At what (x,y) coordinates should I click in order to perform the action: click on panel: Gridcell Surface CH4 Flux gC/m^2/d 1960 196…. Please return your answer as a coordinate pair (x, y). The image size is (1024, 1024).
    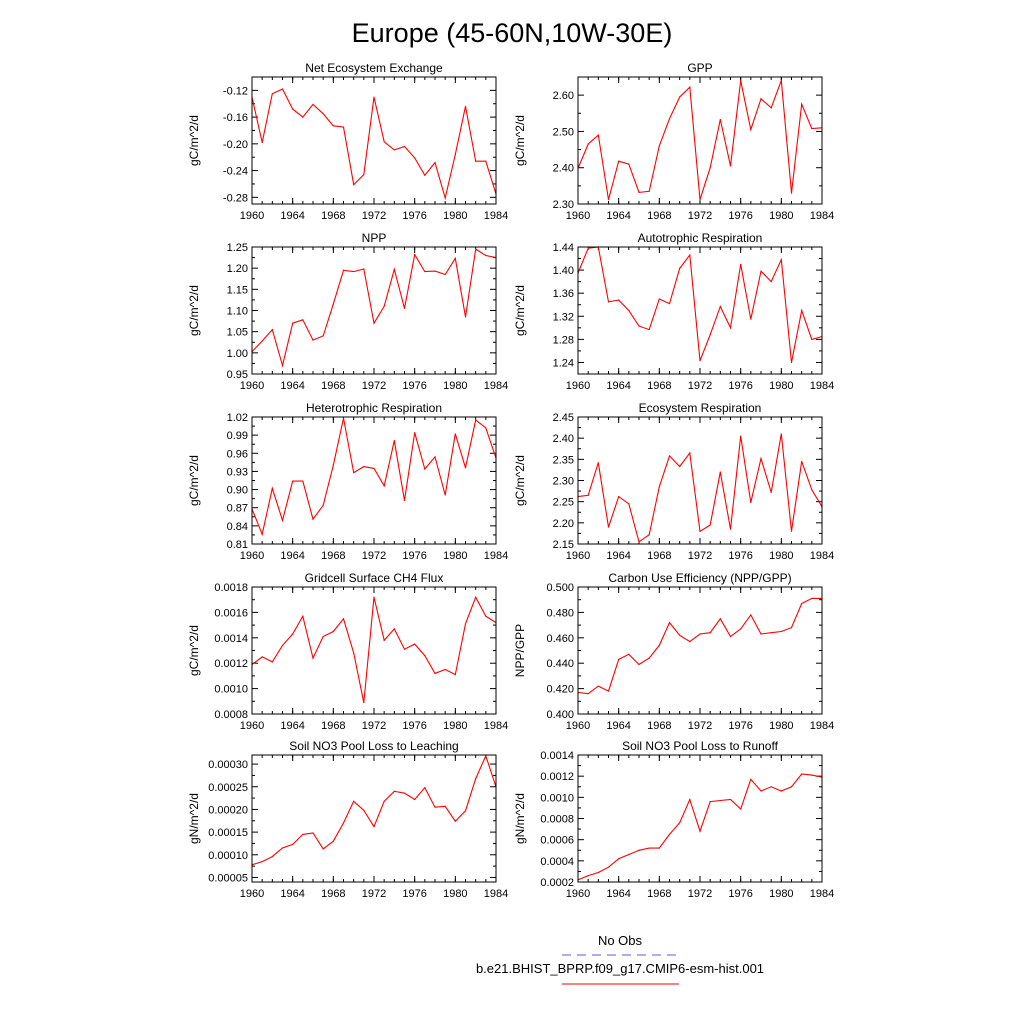
    Looking at the image, I should click on (347, 651).